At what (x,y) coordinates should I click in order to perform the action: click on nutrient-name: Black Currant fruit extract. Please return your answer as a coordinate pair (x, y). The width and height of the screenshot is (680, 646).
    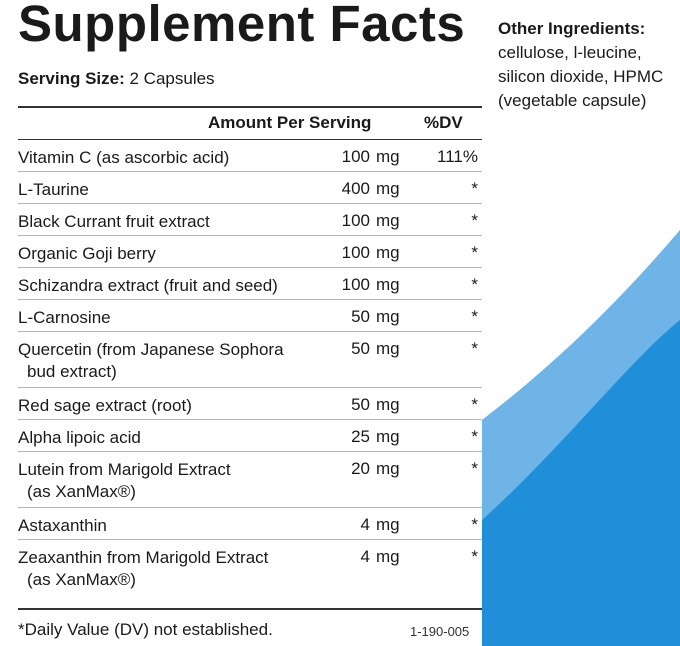
    Looking at the image, I should click on (114, 222).